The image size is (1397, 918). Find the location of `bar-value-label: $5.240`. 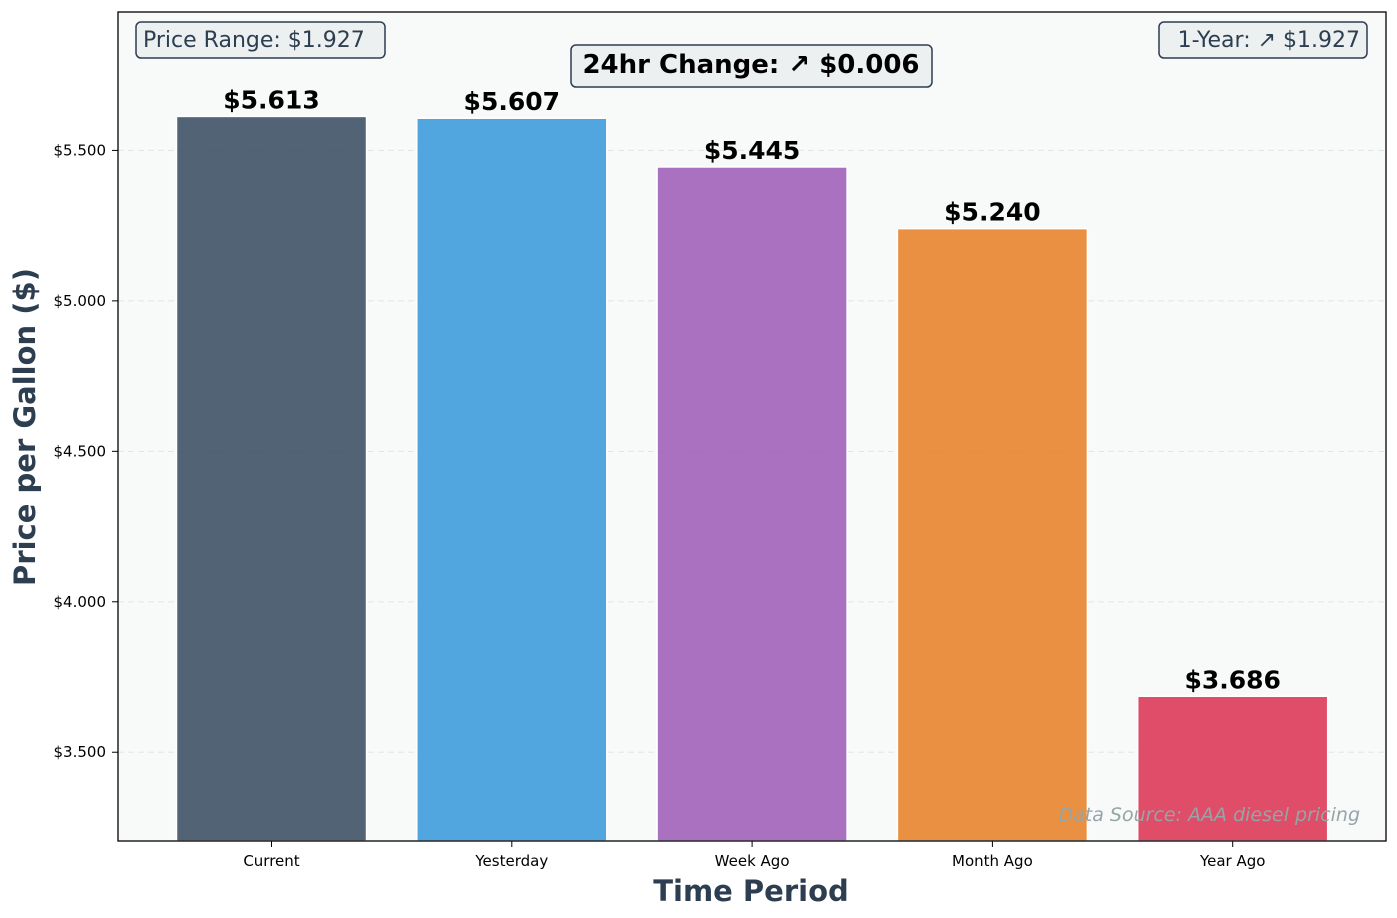

bar-value-label: $5.240 is located at coordinates (992, 212).